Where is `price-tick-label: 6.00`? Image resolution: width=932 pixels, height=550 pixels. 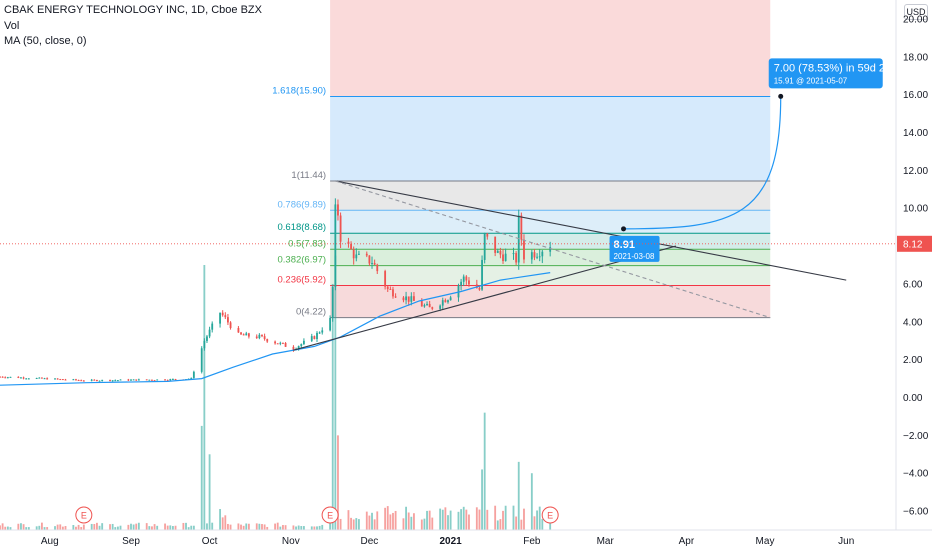
price-tick-label: 6.00 is located at coordinates (913, 284).